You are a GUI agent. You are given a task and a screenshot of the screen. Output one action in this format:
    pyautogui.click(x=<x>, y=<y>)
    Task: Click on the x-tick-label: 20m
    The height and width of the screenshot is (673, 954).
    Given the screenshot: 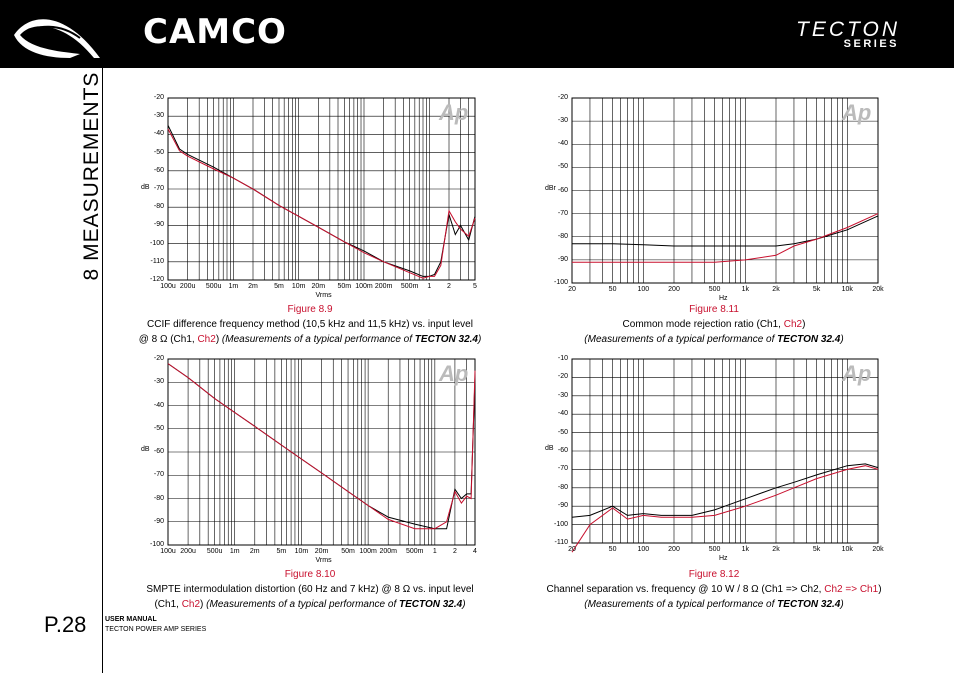 What is the action you would take?
    pyautogui.click(x=321, y=551)
    